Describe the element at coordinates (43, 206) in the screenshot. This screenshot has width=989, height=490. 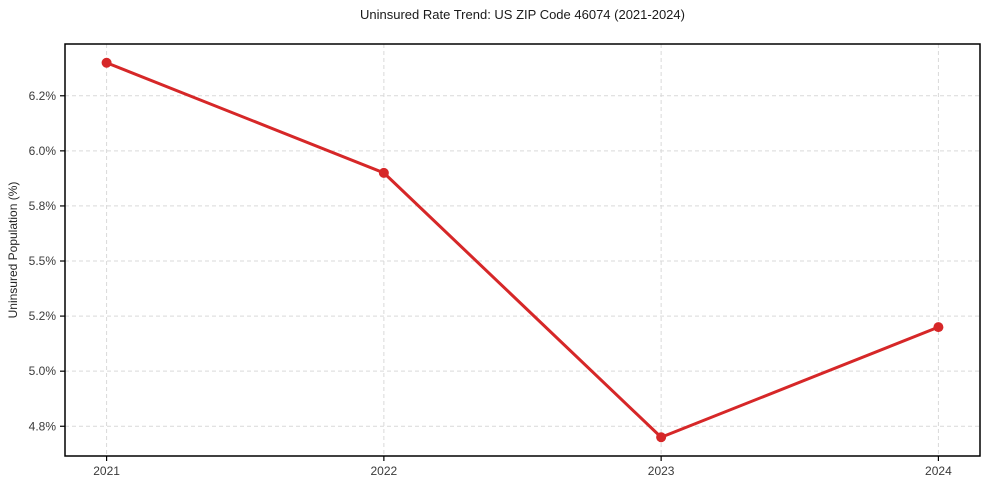
I see `y-tick-label: 5.8%` at that location.